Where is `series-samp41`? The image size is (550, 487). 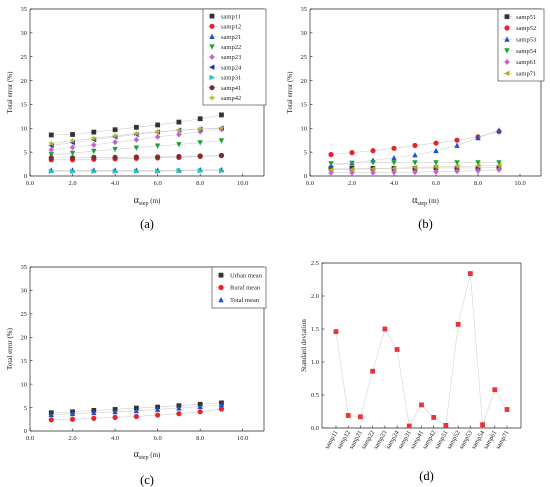 series-samp41 is located at coordinates (136, 156).